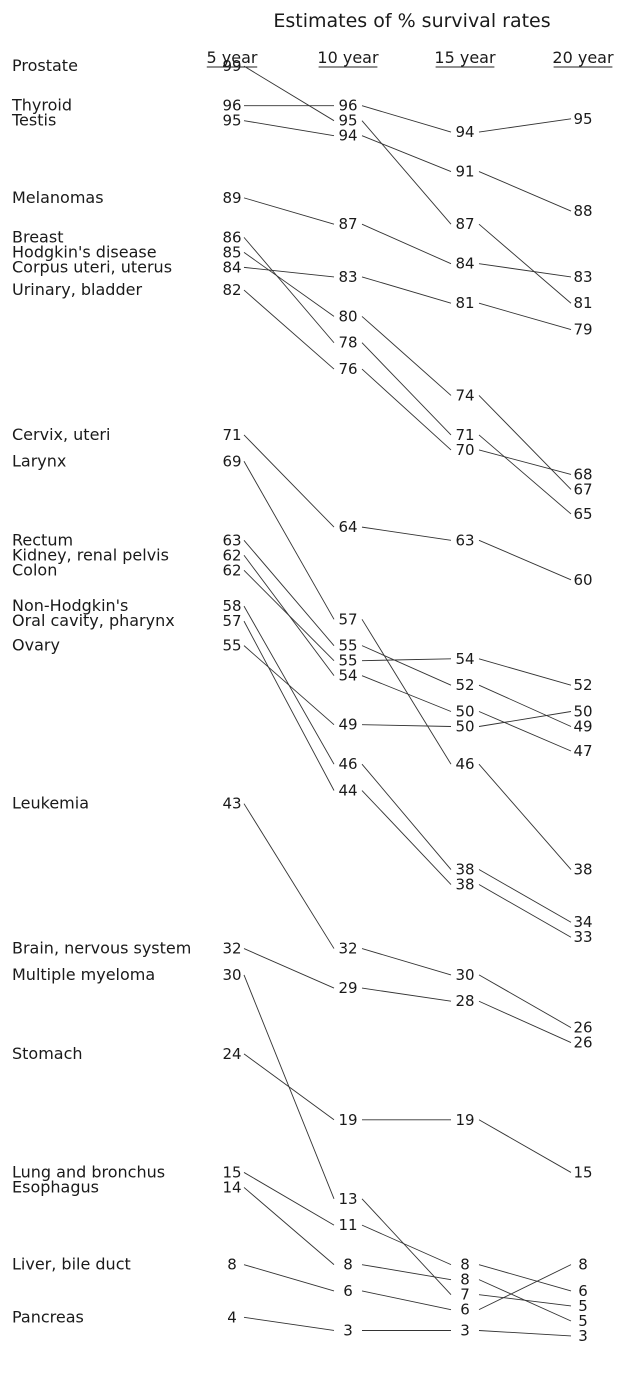 The width and height of the screenshot is (622, 1380). I want to click on row-label: Prostate, so click(45, 65).